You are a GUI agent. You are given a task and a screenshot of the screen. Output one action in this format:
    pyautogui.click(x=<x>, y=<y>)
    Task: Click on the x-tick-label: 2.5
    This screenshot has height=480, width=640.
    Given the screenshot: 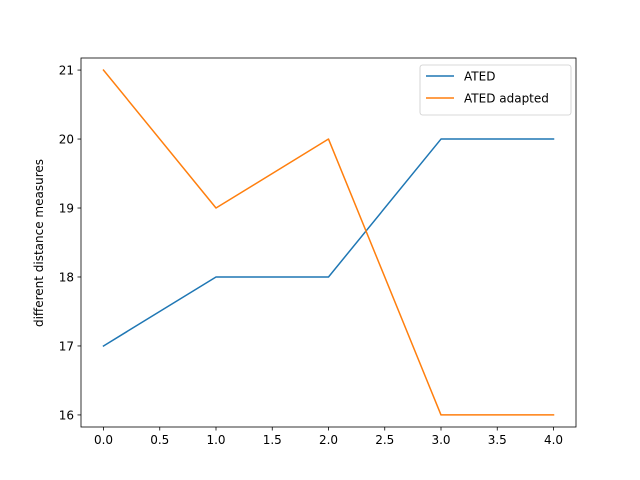 What is the action you would take?
    pyautogui.click(x=384, y=440)
    